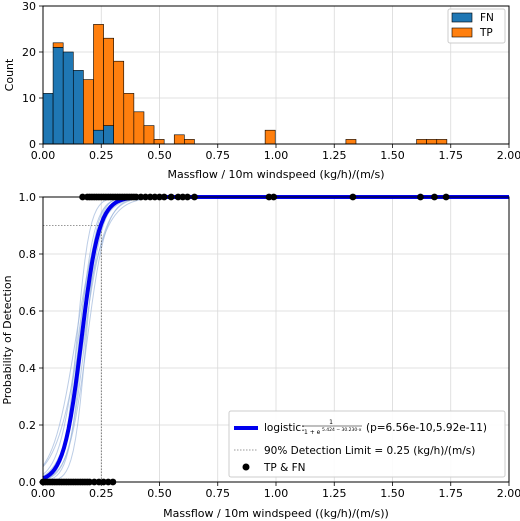  What do you see at coordinates (486, 33) in the screenshot?
I see `legend-tp-label: TP` at bounding box center [486, 33].